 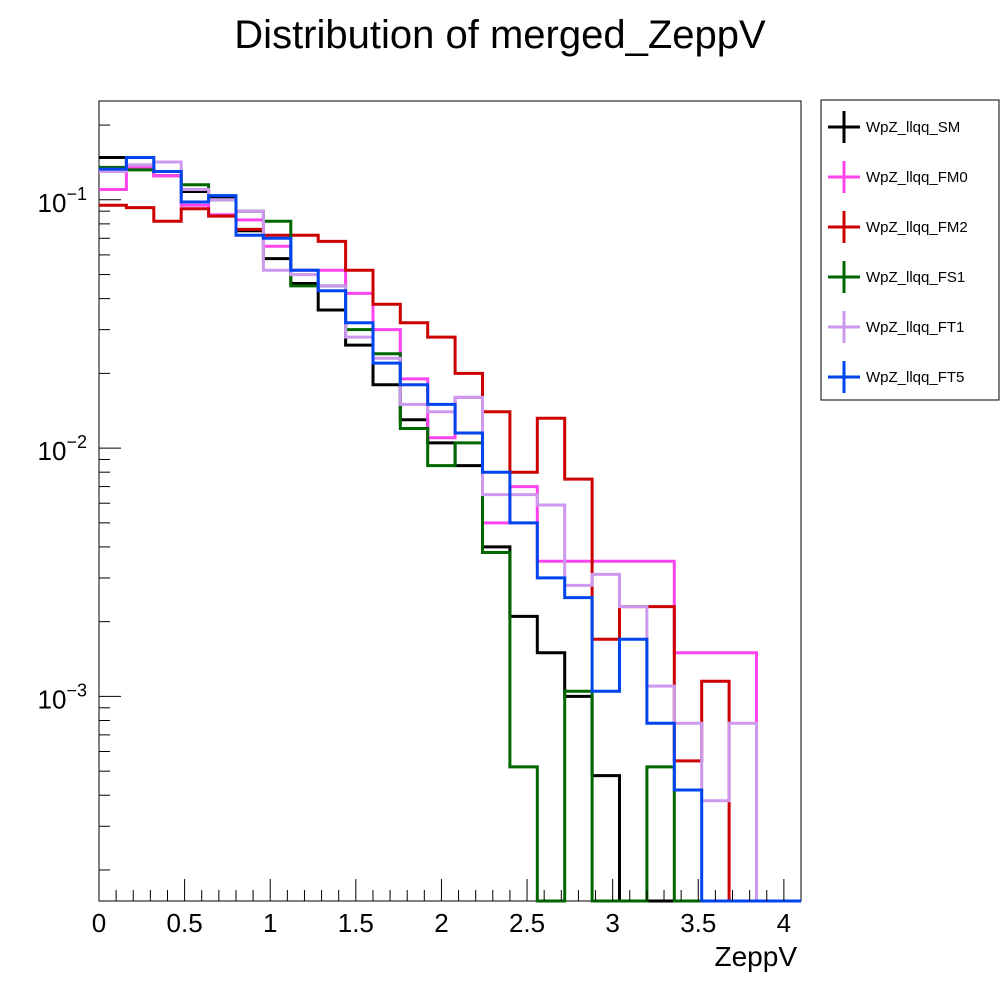 What do you see at coordinates (698, 923) in the screenshot?
I see `x-tick-label: 3.5` at bounding box center [698, 923].